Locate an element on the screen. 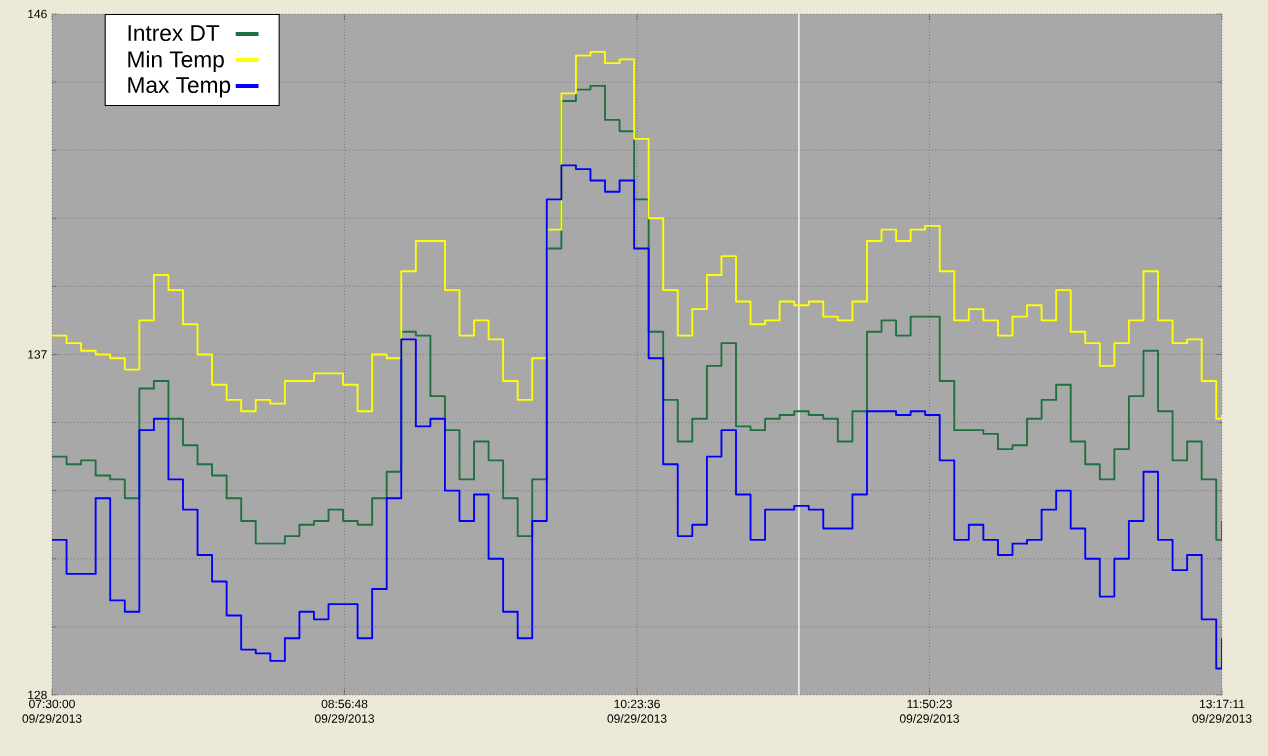  legend-label: Max Temp is located at coordinates (179, 87).